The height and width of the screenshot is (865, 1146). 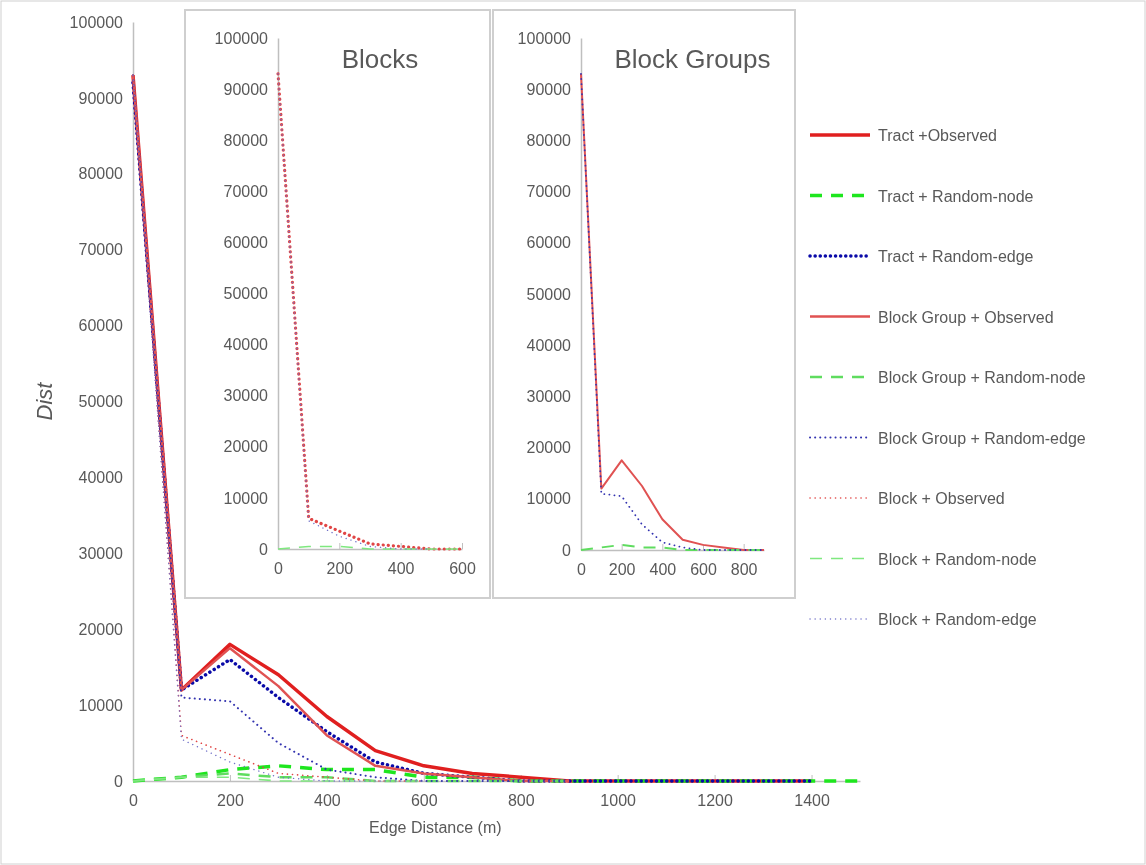 What do you see at coordinates (938, 135) in the screenshot?
I see `legend-label: Tract +Observed` at bounding box center [938, 135].